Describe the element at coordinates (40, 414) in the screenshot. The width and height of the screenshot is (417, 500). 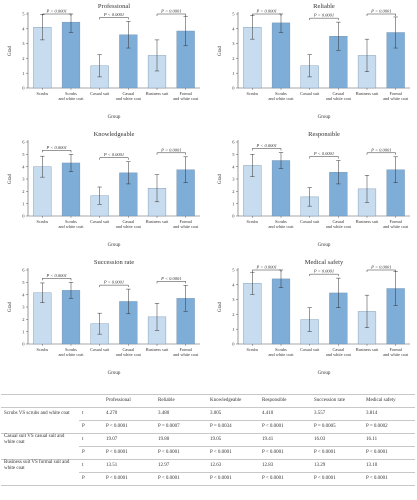
I see `table-row-label: Scrubs VS scrubs and white coat` at that location.